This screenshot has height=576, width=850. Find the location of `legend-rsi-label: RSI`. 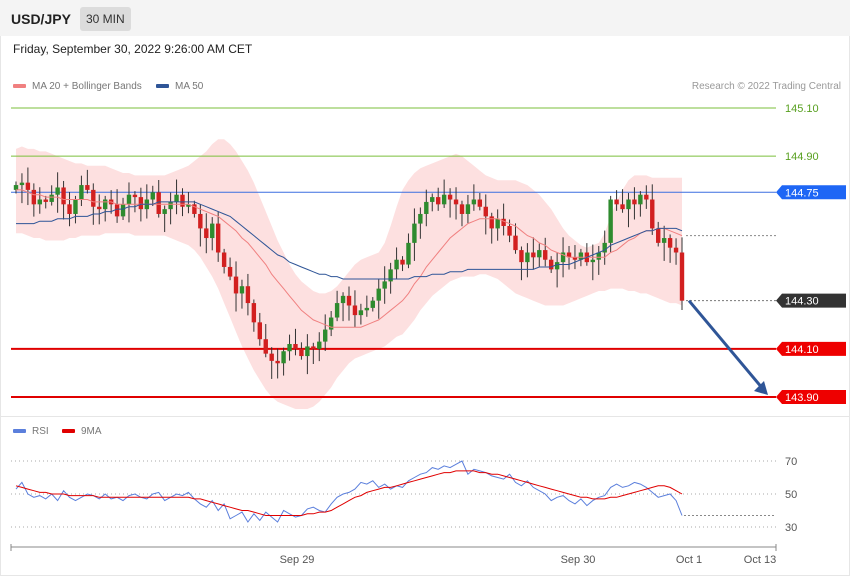

legend-rsi-label: RSI is located at coordinates (40, 431).